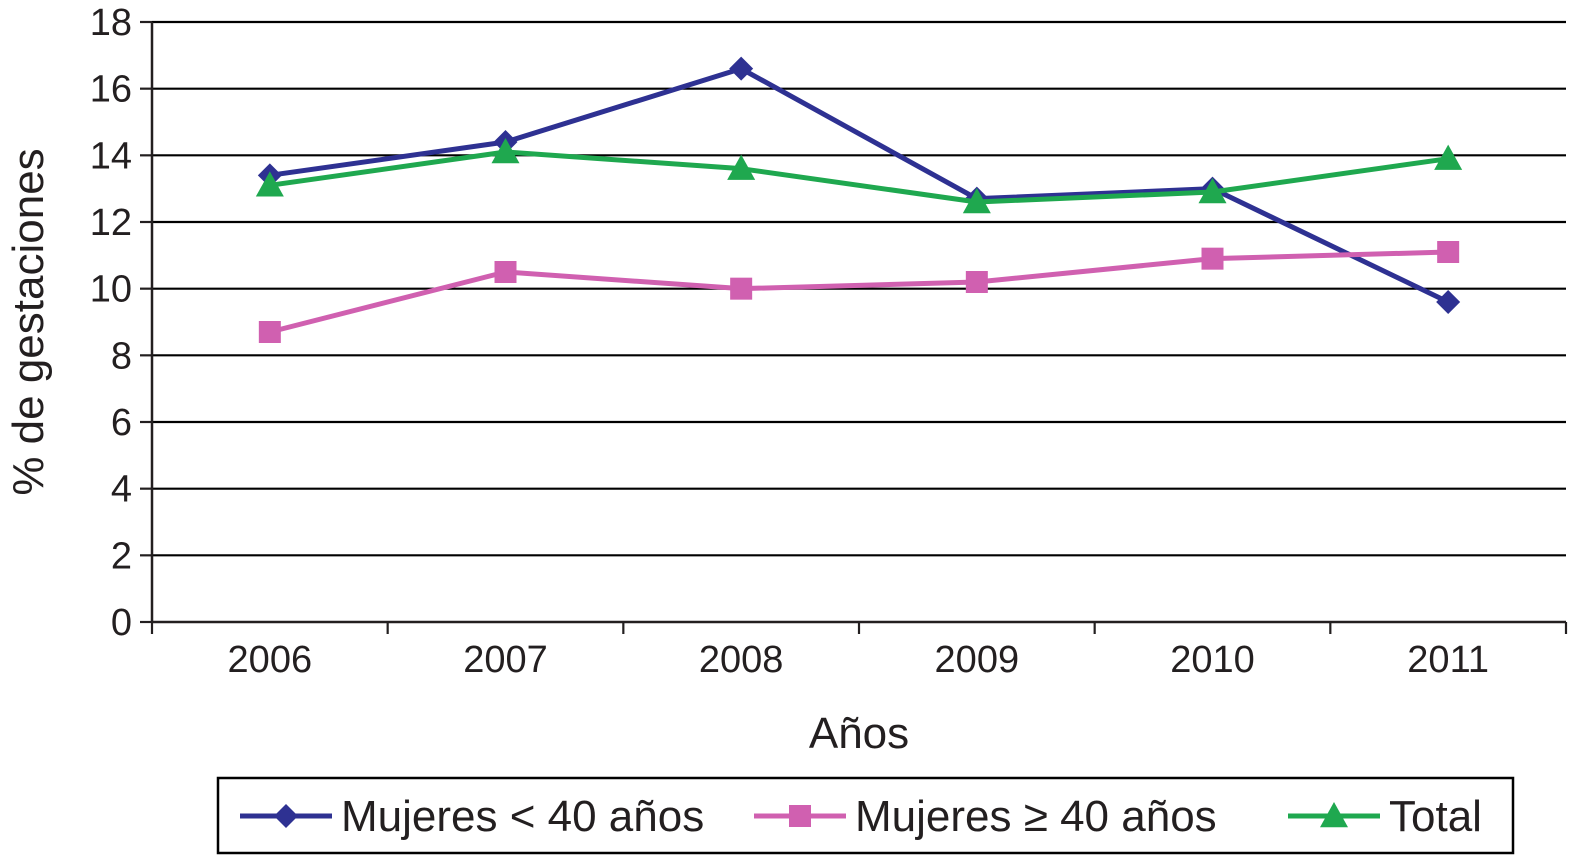 The width and height of the screenshot is (1590, 864). Describe the element at coordinates (121, 423) in the screenshot. I see `y-tick-label: 6` at that location.